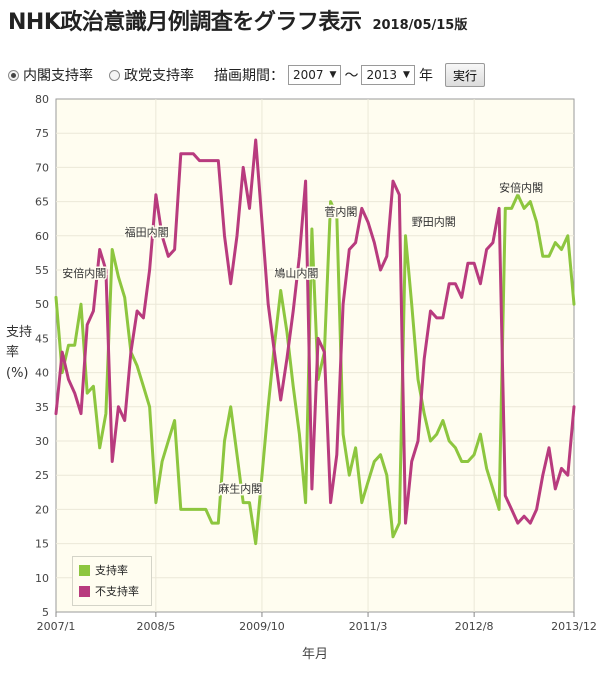 Image resolution: width=604 pixels, height=674 pixels. I want to click on radio-cabinet-support: 内閣支持率, so click(50, 75).